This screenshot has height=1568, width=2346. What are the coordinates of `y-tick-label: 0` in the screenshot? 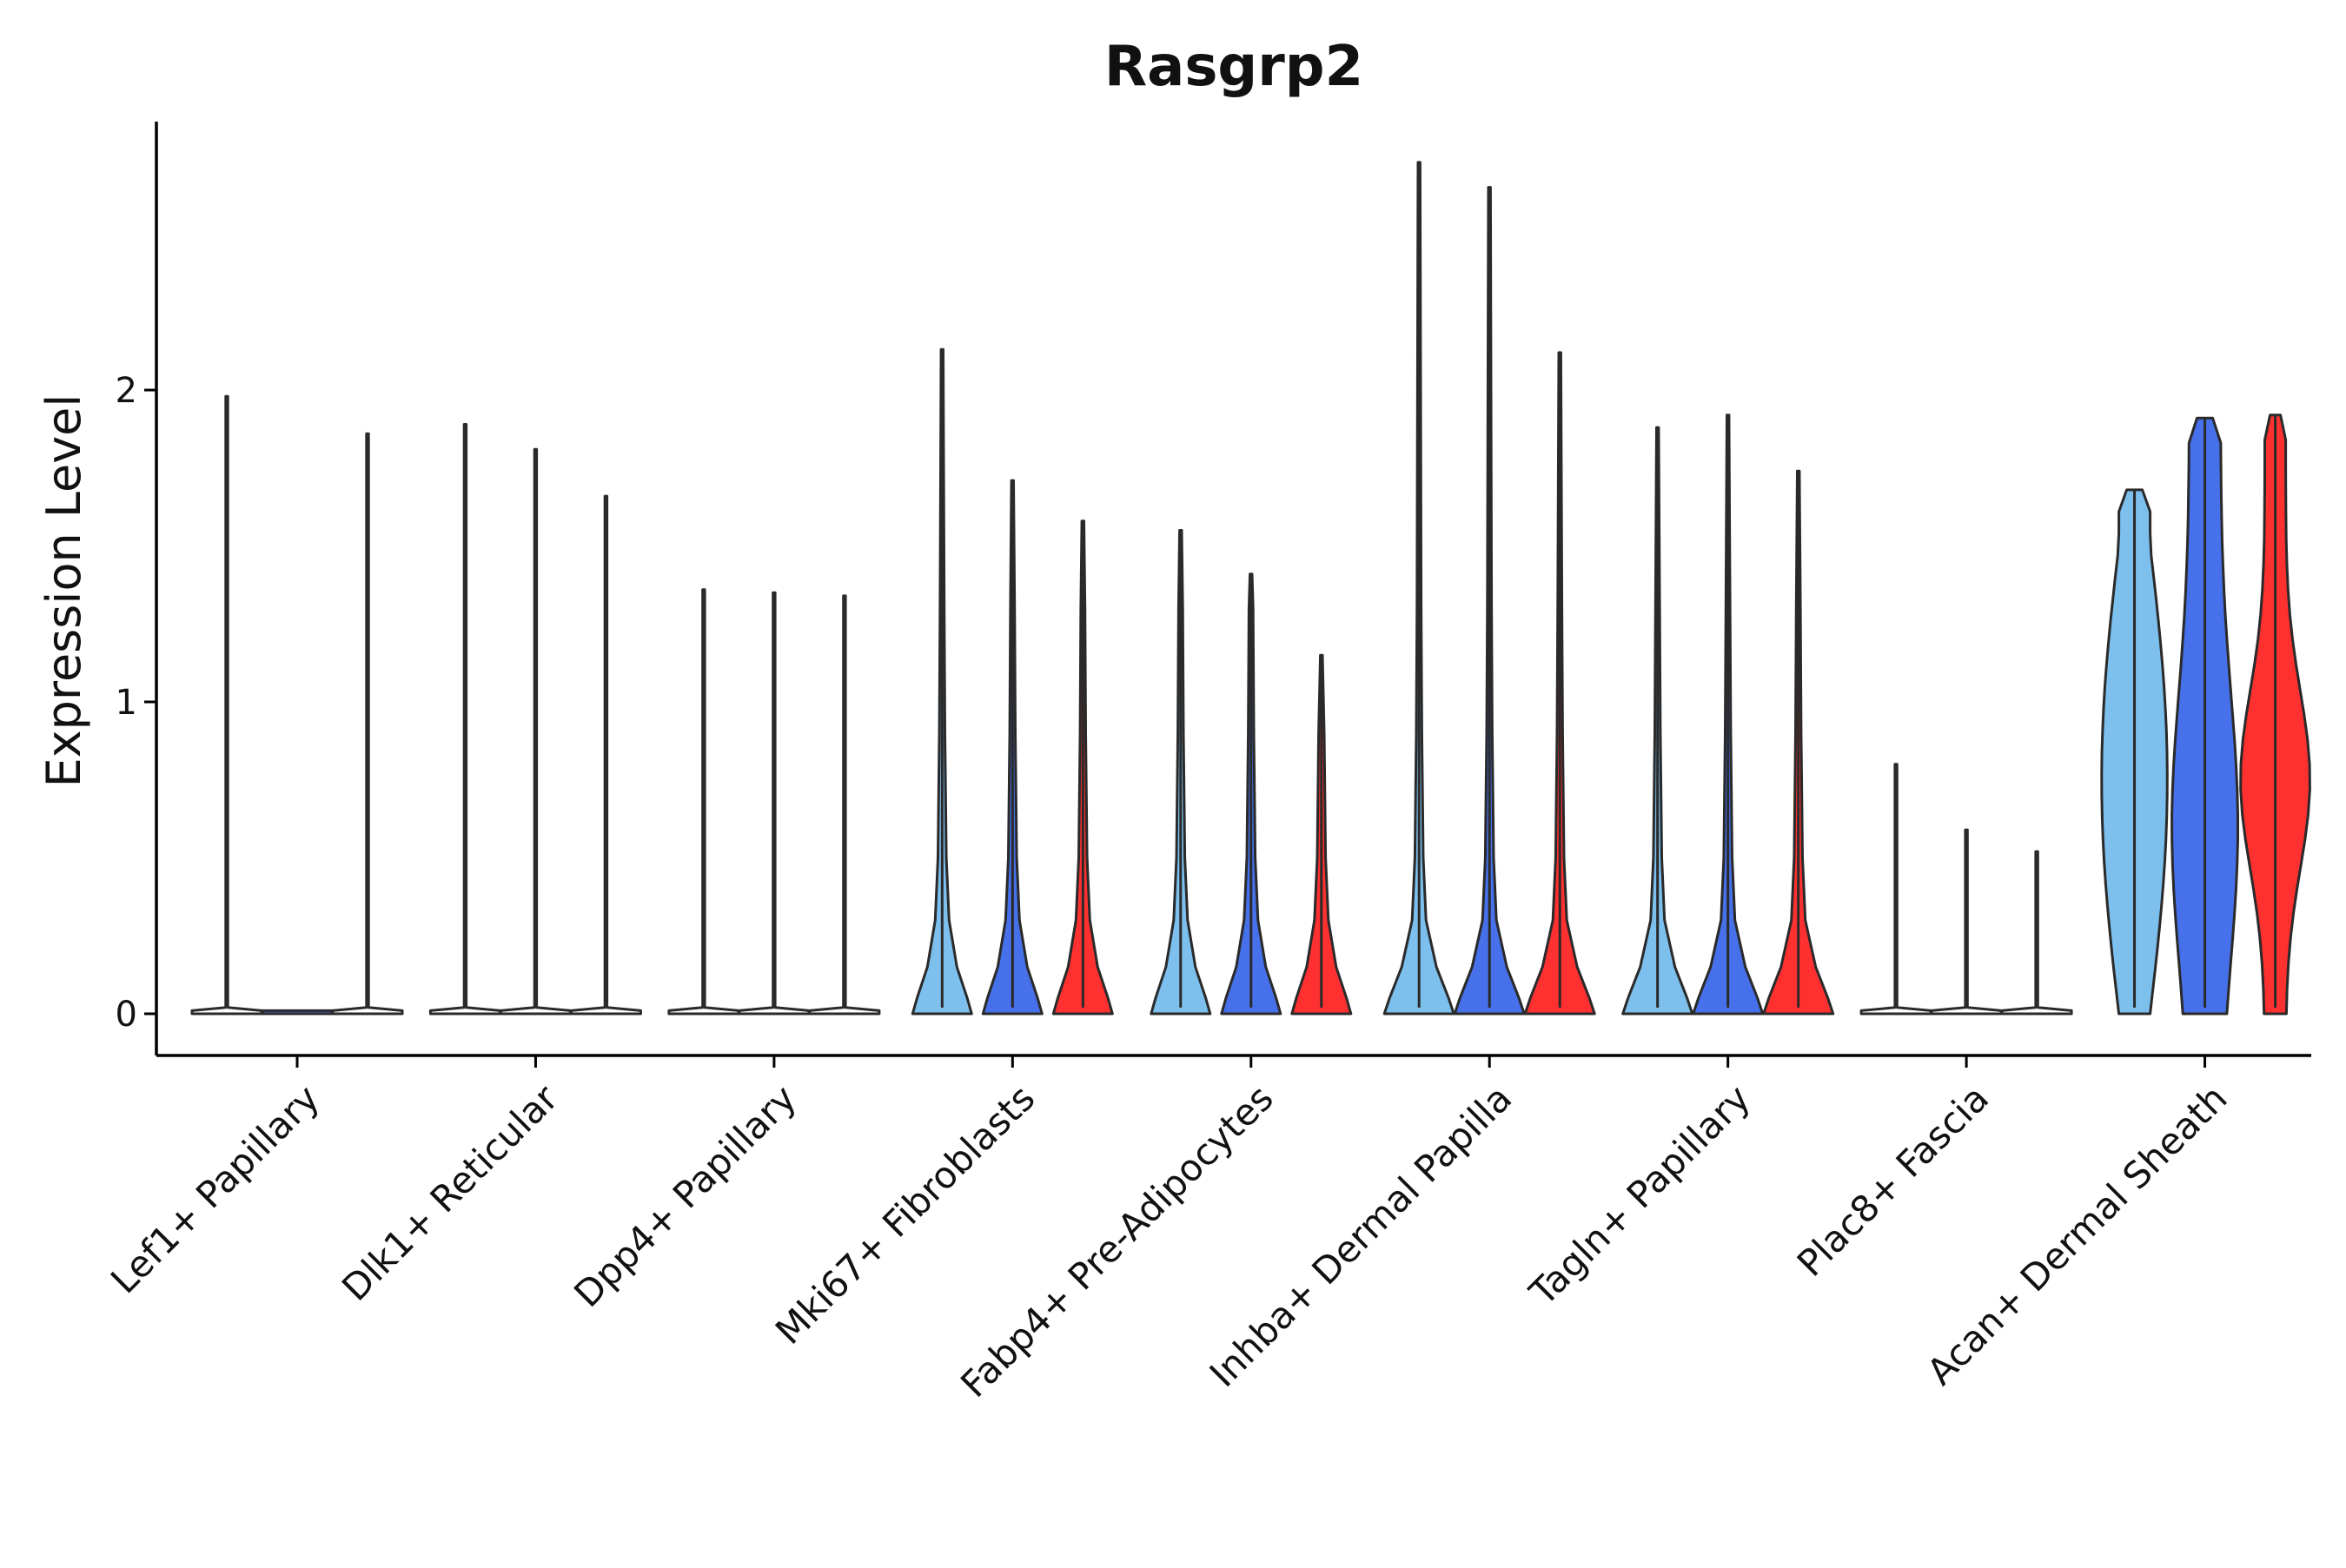 It's located at (127, 1015).